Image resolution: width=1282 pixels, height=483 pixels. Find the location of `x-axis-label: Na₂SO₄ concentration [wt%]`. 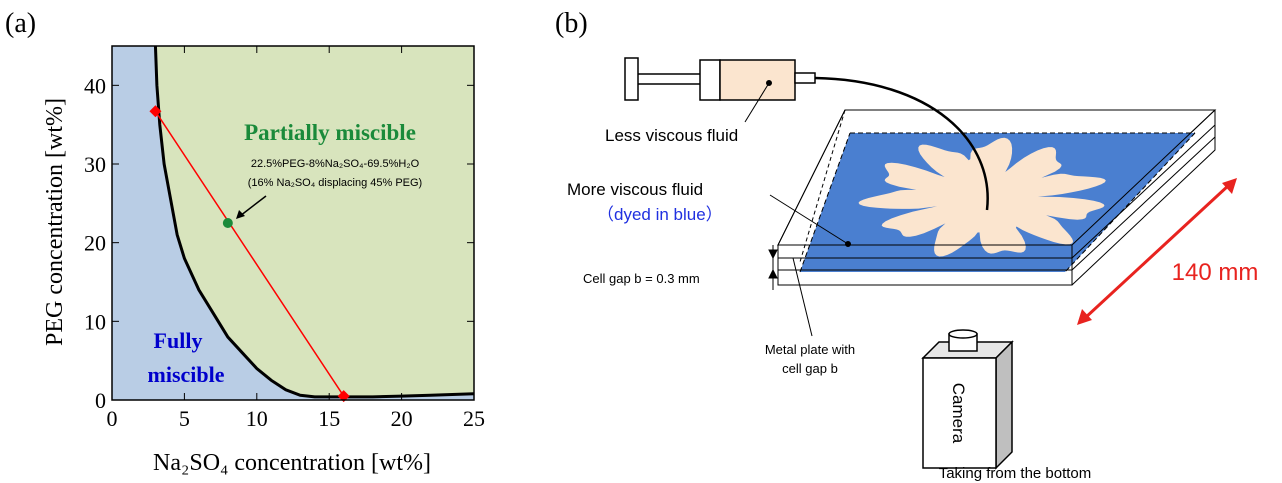

x-axis-label: Na₂SO₄ concentration [wt%] is located at coordinates (292, 463).